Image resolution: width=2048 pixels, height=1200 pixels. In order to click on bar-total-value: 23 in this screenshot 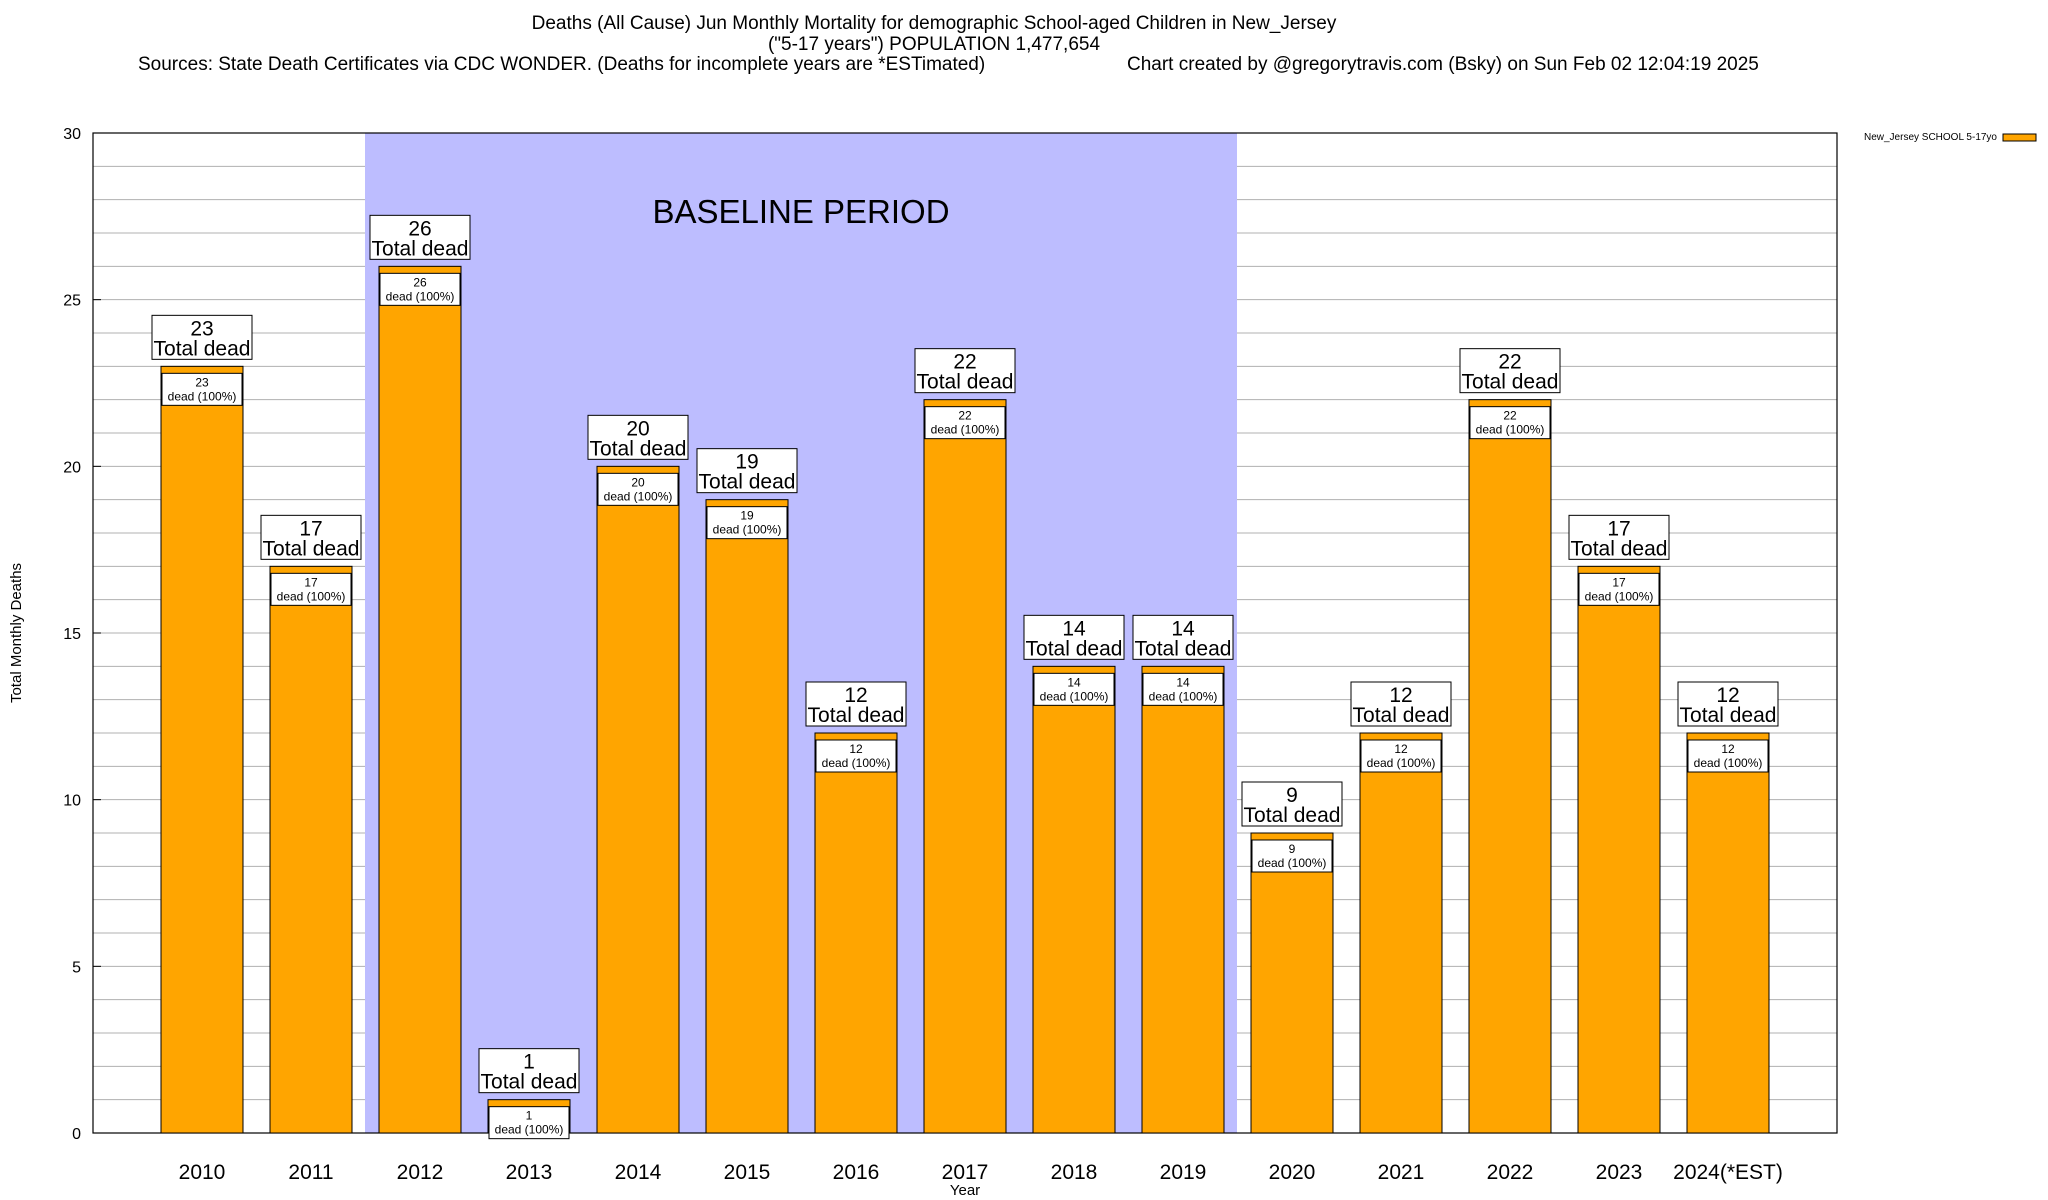, I will do `click(201, 328)`.